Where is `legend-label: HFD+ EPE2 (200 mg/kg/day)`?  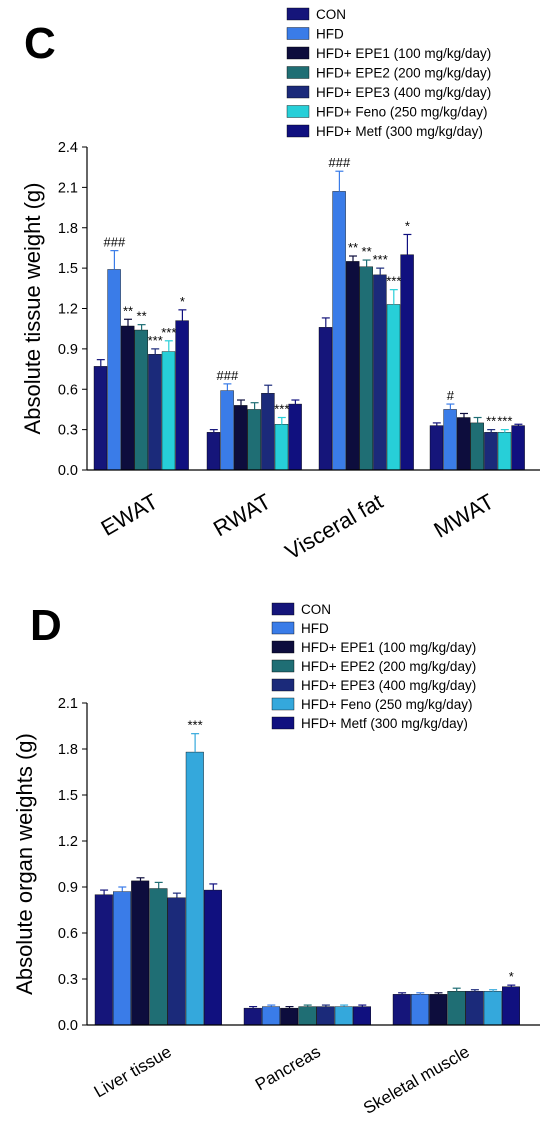
legend-label: HFD+ EPE2 (200 mg/kg/day) is located at coordinates (388, 666).